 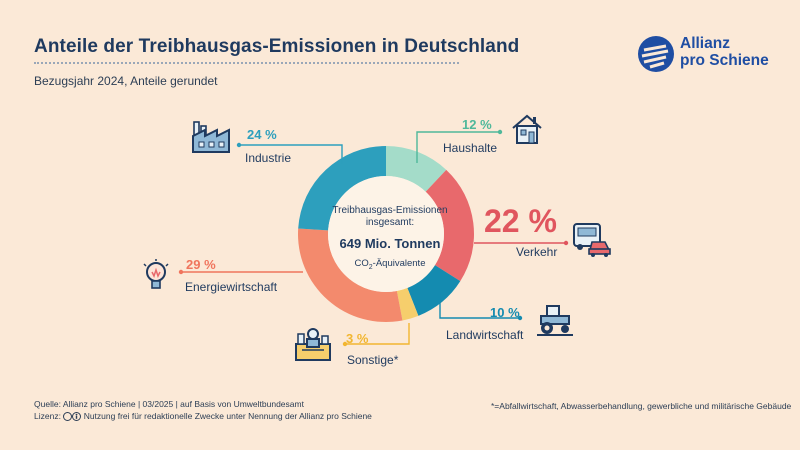 What do you see at coordinates (390, 264) in the screenshot?
I see `center-unit: CO2-Äquivalente` at bounding box center [390, 264].